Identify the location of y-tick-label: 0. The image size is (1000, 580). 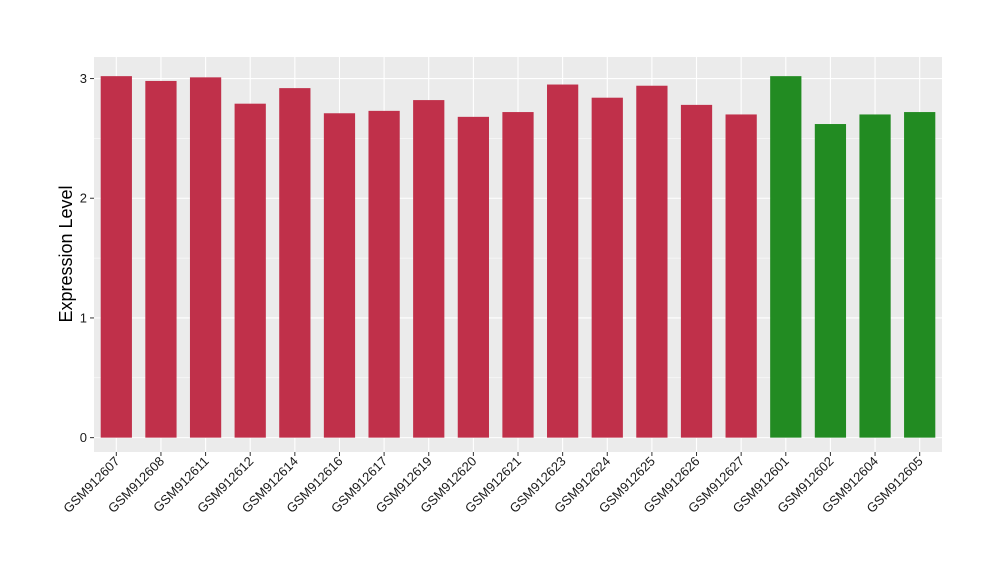
(83, 437).